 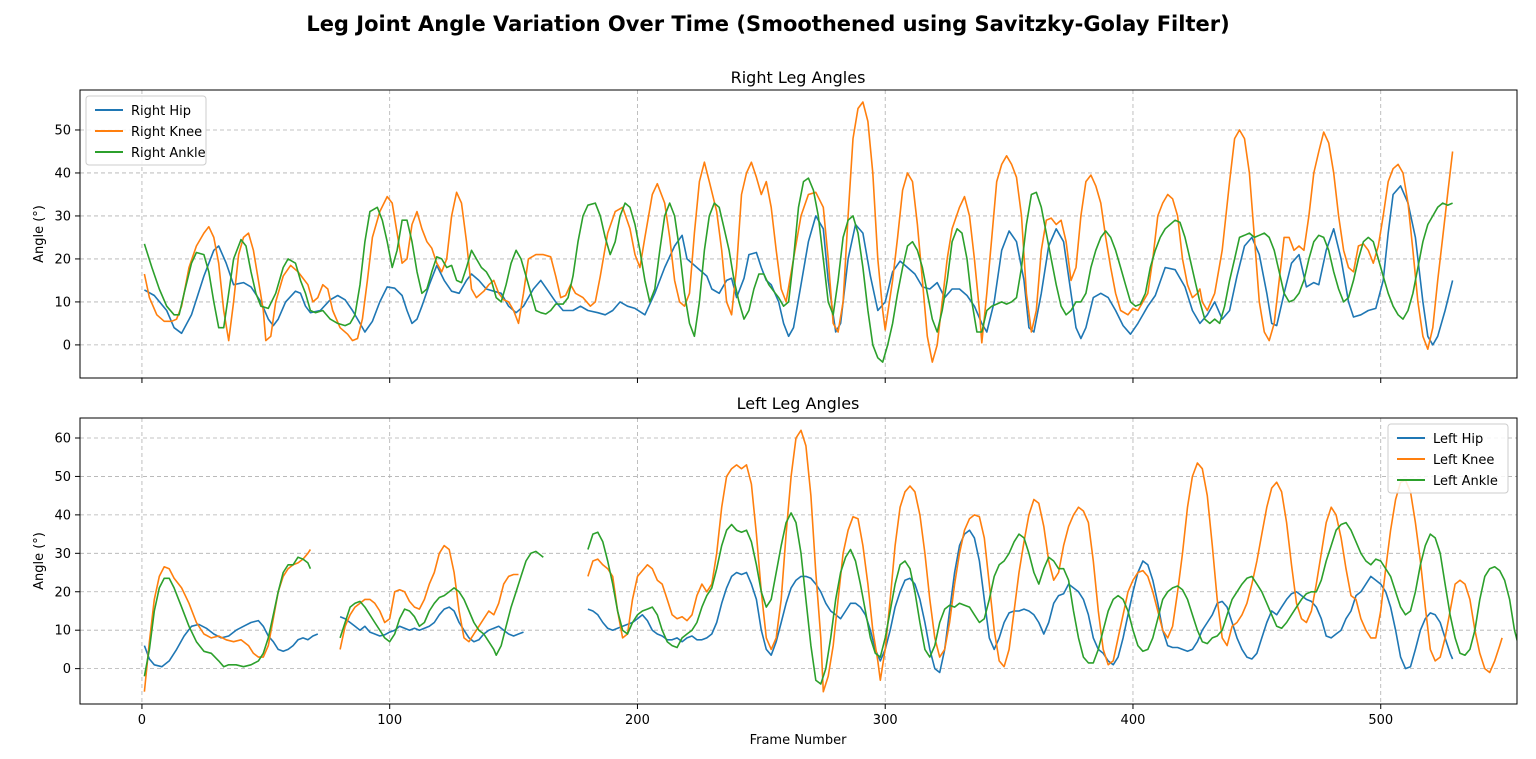 I want to click on right-leg-ytick-label: 0, so click(x=67, y=345).